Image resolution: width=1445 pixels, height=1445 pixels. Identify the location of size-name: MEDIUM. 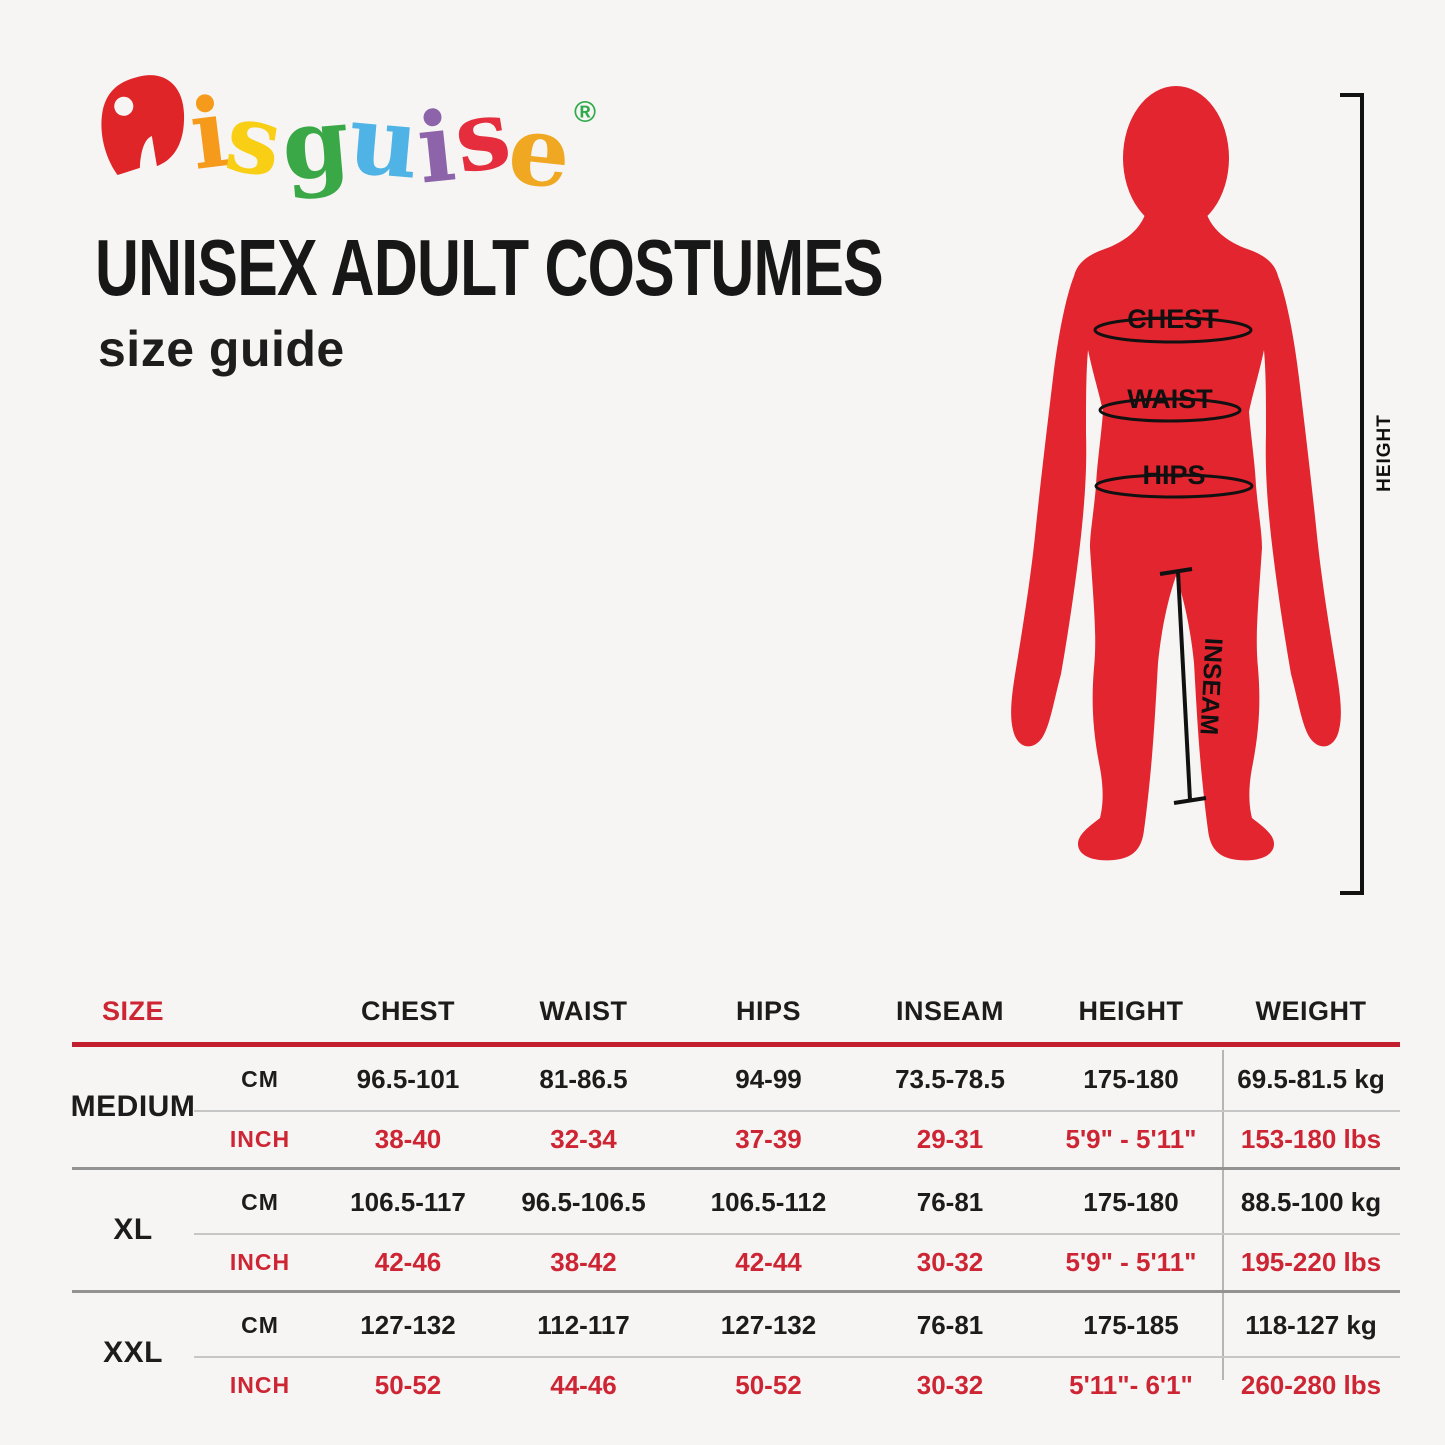
(133, 1106).